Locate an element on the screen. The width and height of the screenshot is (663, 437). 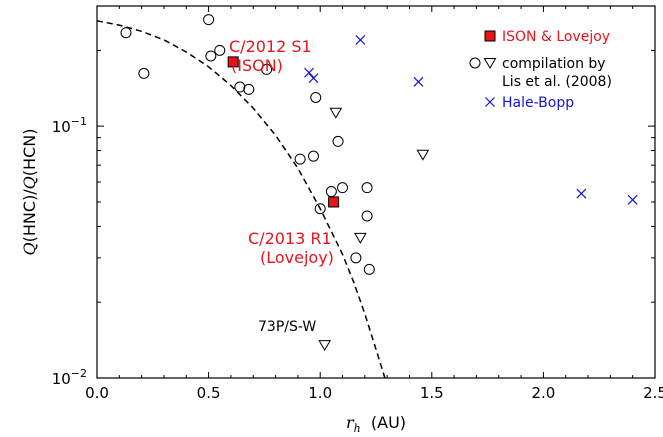
legend-label: ISON & Lovejoy is located at coordinates (556, 37).